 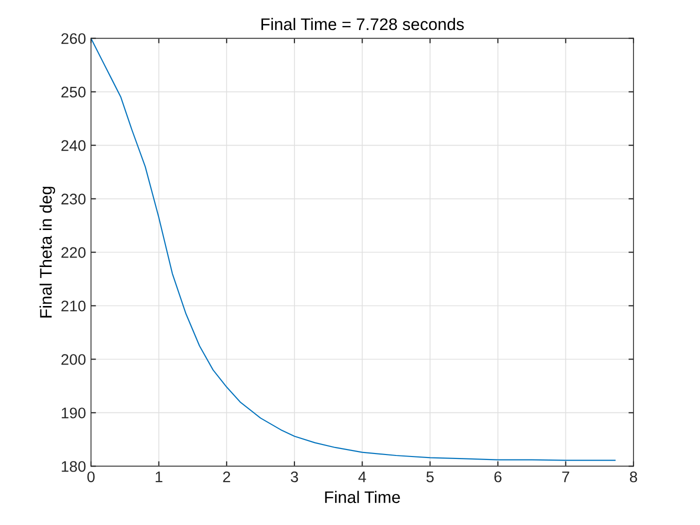 I want to click on y-tick-label: 190, so click(x=74, y=413).